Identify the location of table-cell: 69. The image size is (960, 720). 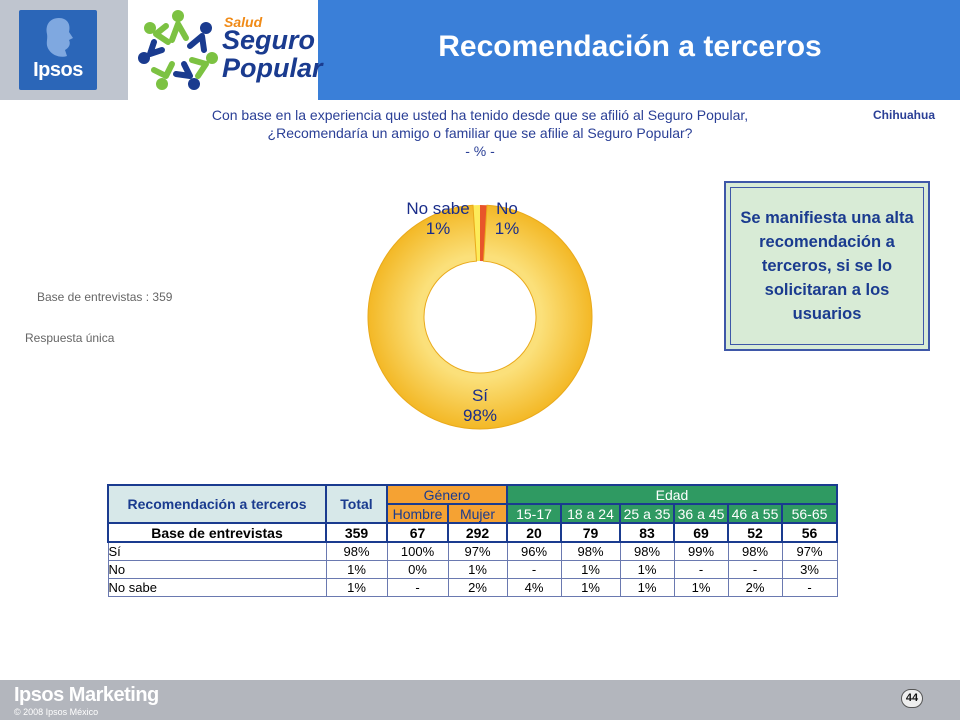
(701, 532).